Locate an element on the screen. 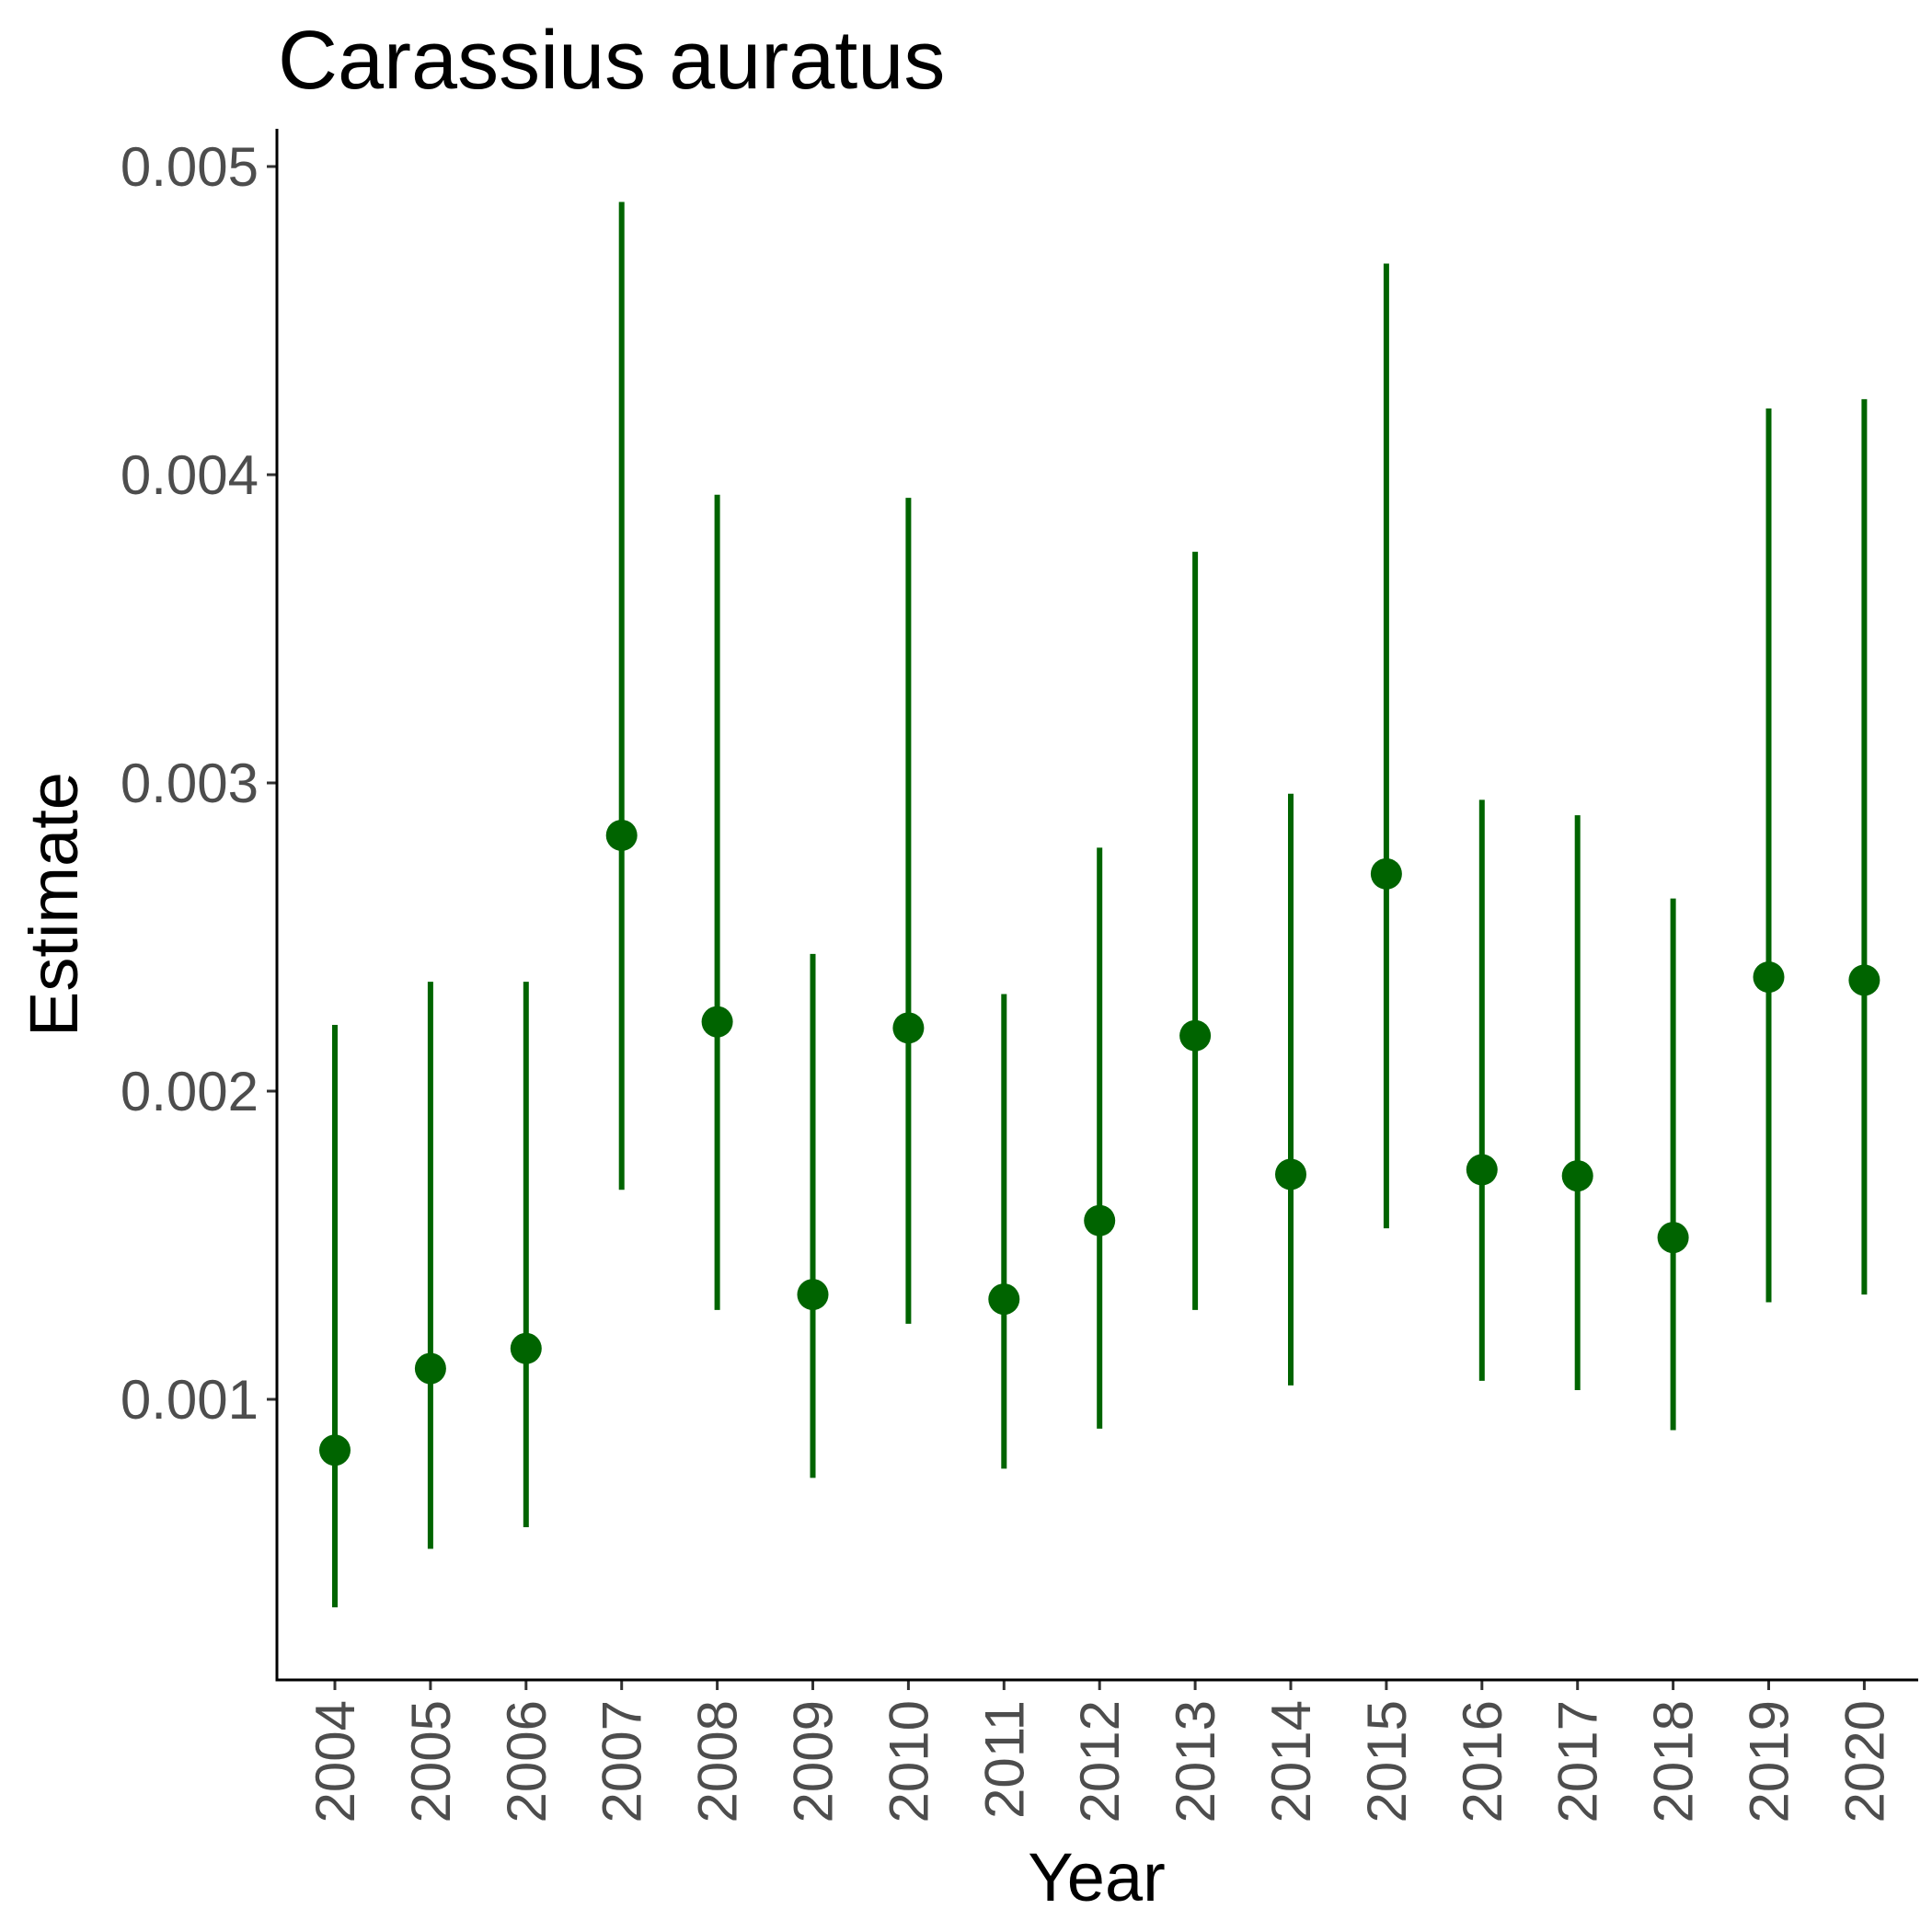 This screenshot has height=1932, width=1932. x-tick-label: 2009 is located at coordinates (814, 1761).